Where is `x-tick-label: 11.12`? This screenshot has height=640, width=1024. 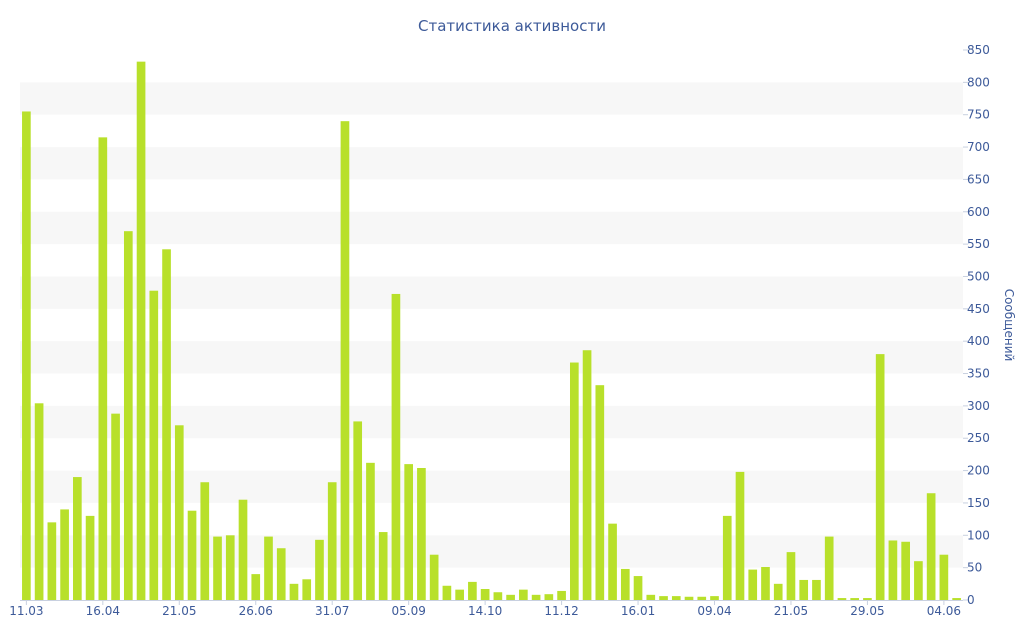 x-tick-label: 11.12 is located at coordinates (561, 611).